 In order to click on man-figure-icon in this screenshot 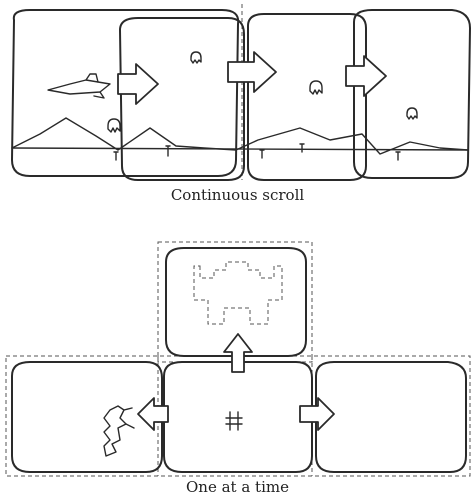, I will do `click(119, 431)`.